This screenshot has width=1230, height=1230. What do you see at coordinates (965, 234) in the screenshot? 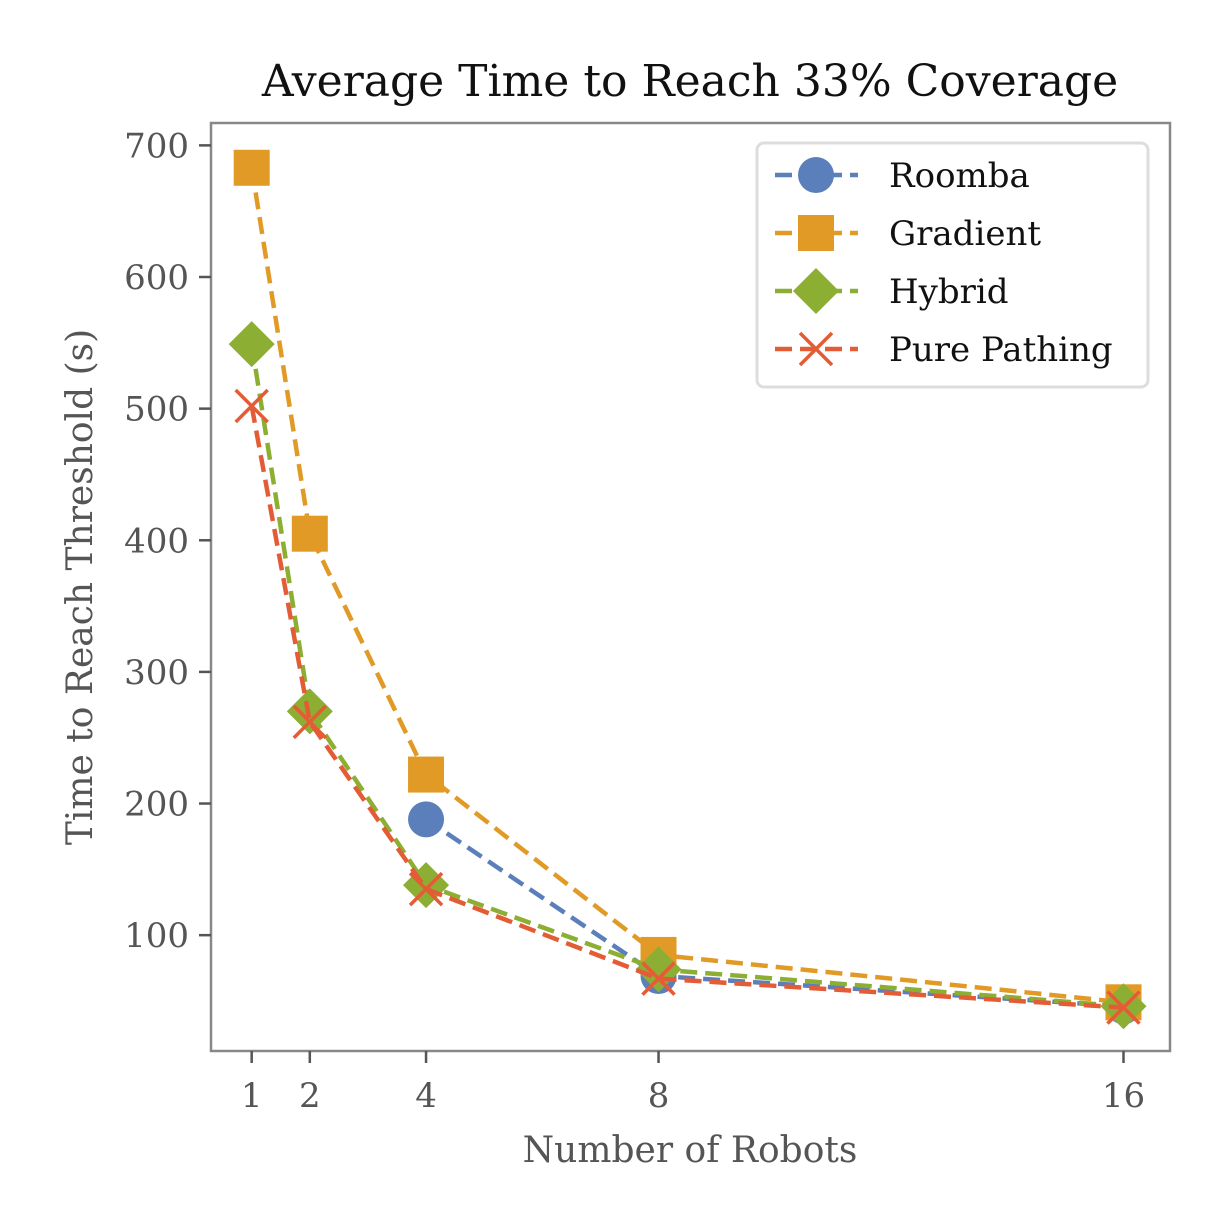
I see `legend-label: Gradient` at bounding box center [965, 234].